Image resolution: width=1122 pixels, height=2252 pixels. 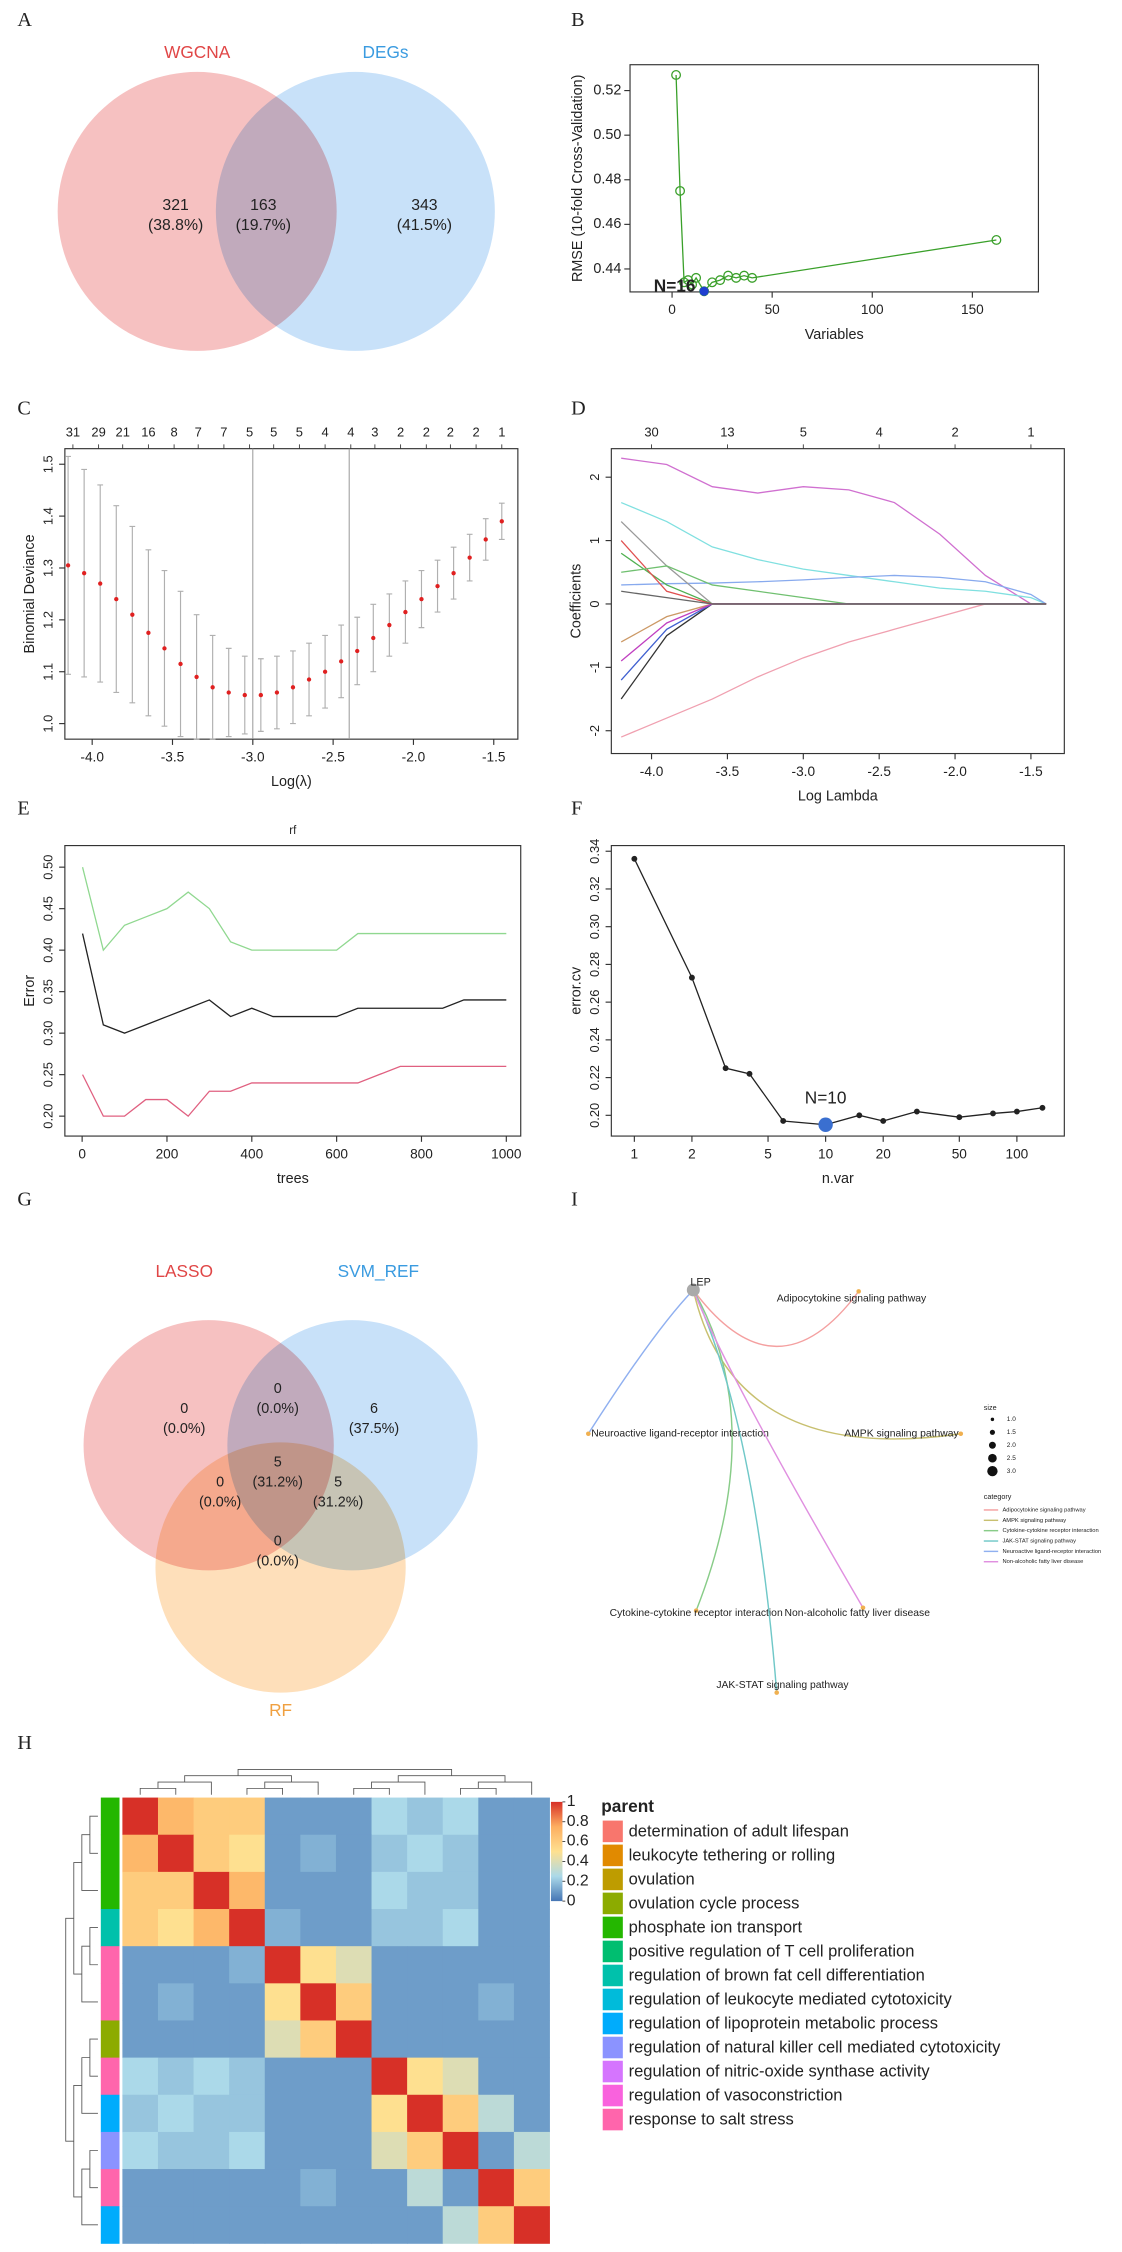 I want to click on region-count: 343, so click(x=424, y=205).